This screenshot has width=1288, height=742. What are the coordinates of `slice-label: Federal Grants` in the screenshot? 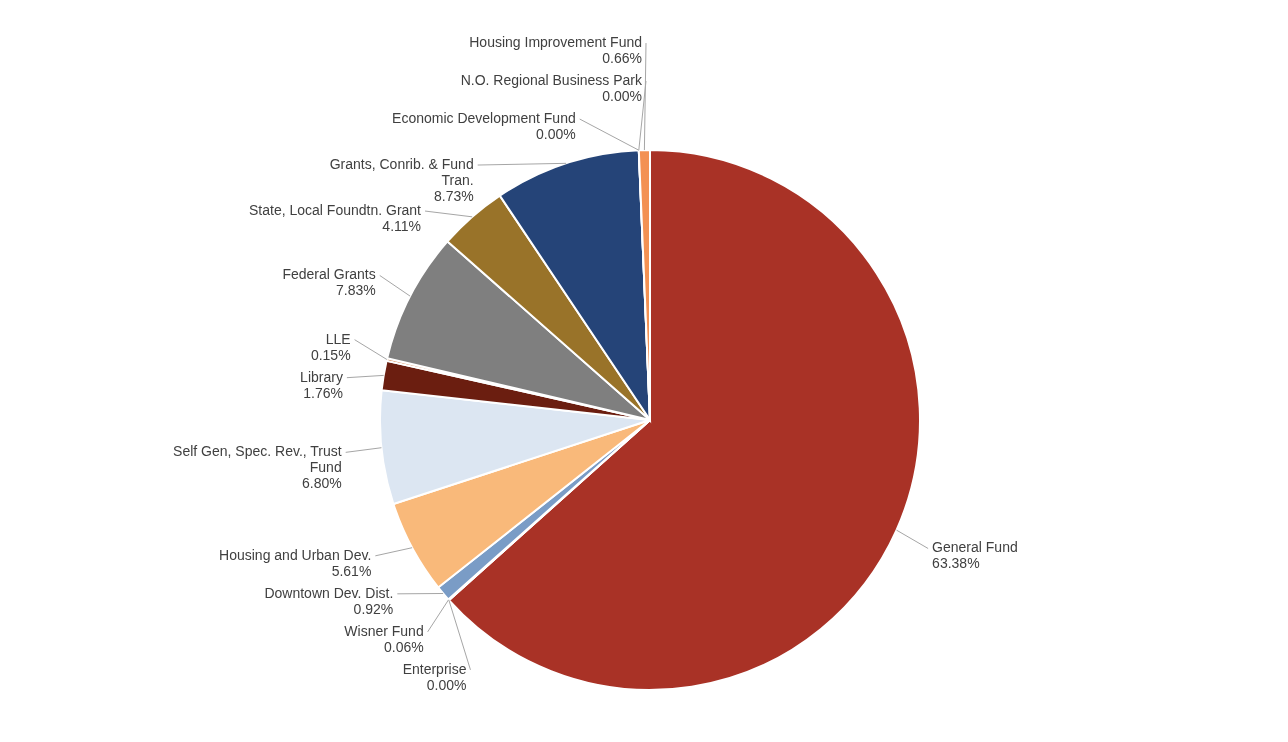 It's located at (329, 274).